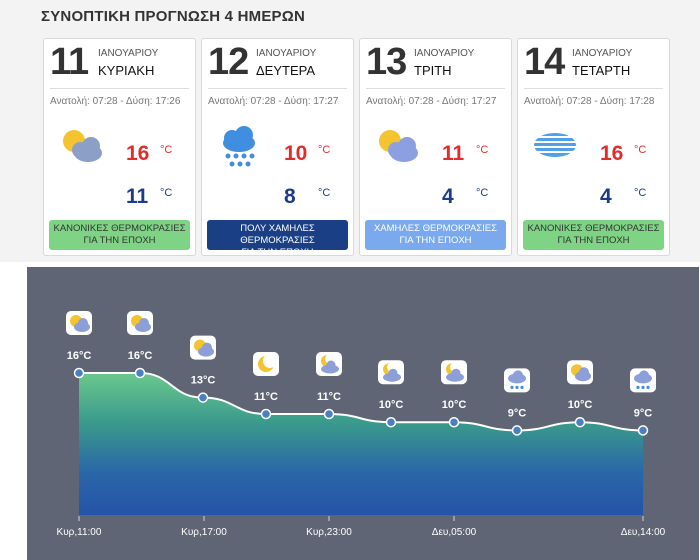  What do you see at coordinates (329, 532) in the screenshot?
I see `x-axis-label: Κυρ,23:00` at bounding box center [329, 532].